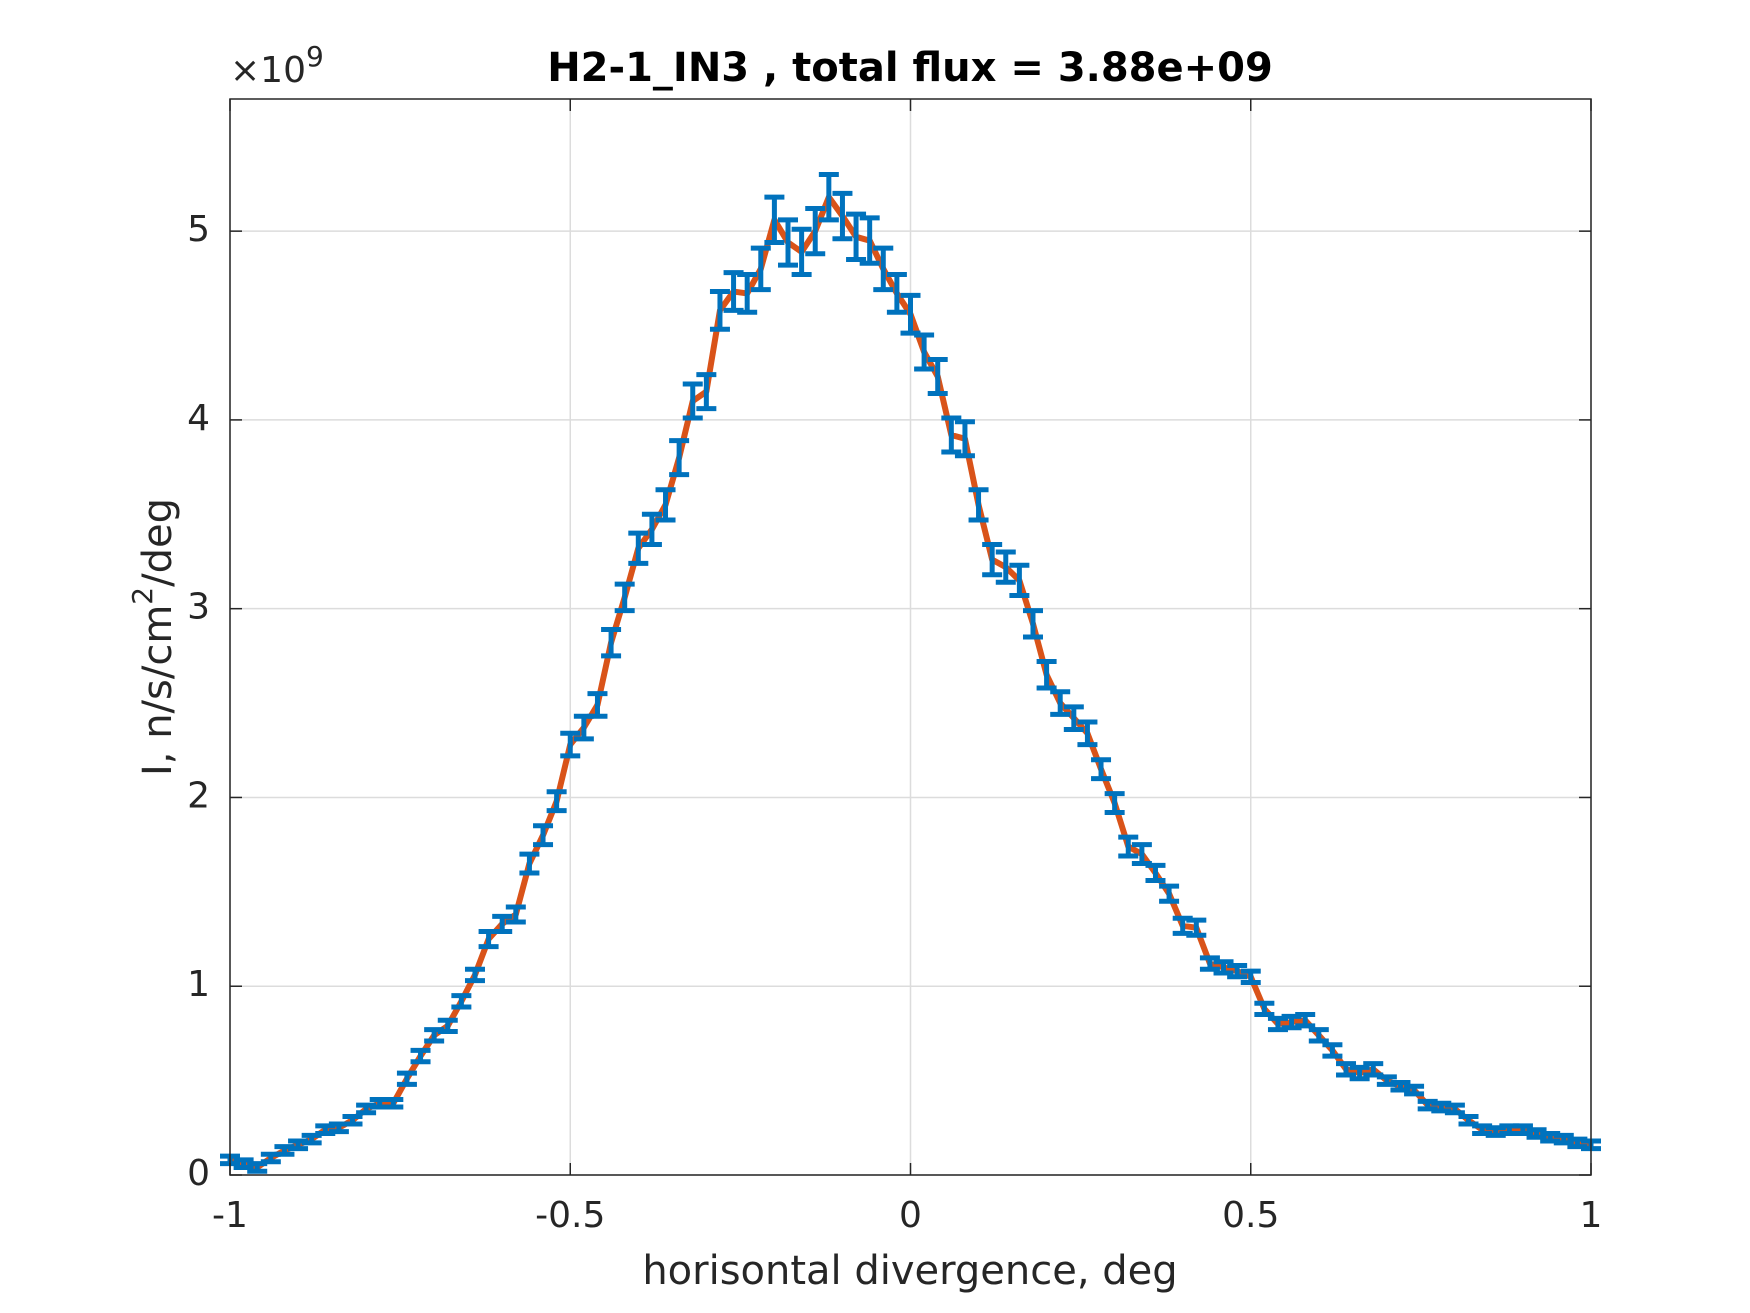  Describe the element at coordinates (909, 1271) in the screenshot. I see `x-axis-label: horisontal divergence, deg` at that location.